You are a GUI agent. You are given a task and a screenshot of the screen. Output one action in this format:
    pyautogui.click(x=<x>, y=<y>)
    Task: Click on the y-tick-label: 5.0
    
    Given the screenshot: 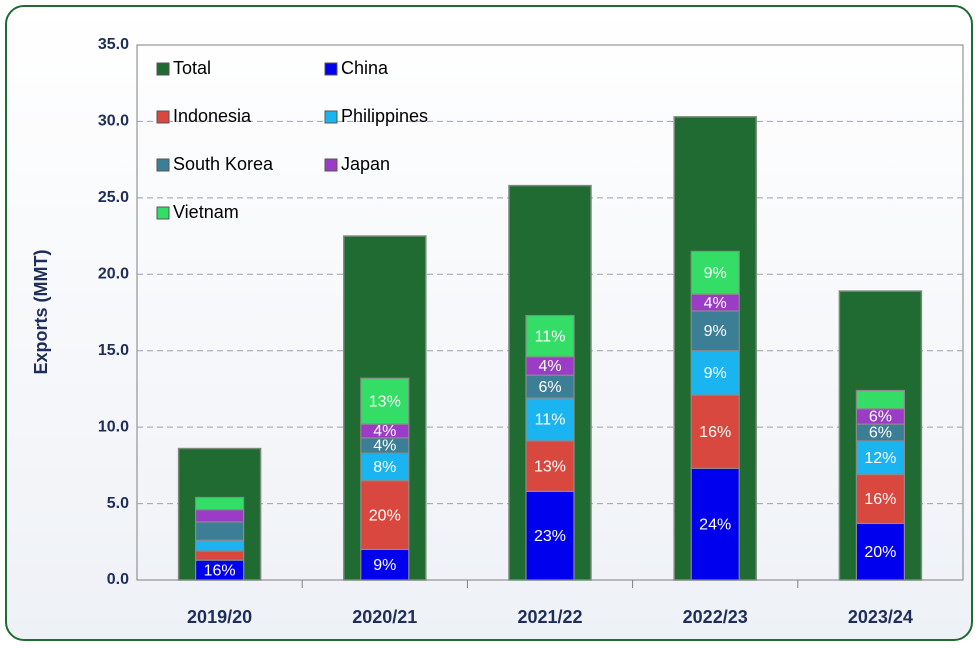 What is the action you would take?
    pyautogui.click(x=118, y=503)
    